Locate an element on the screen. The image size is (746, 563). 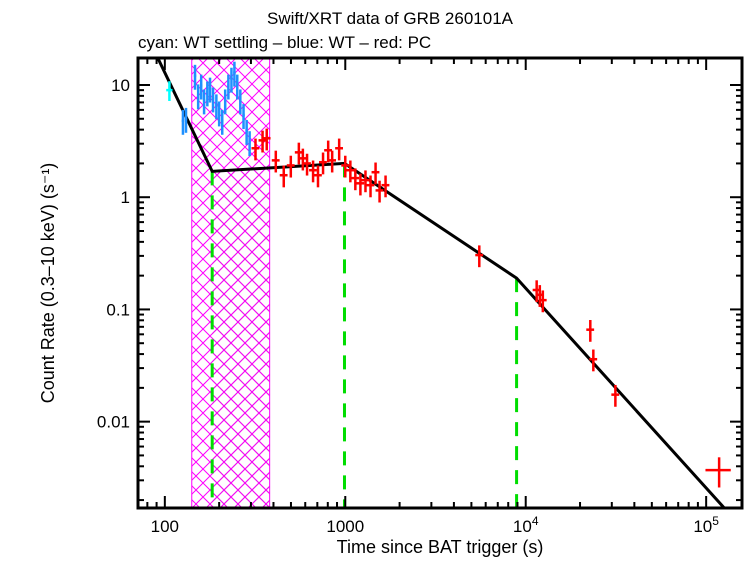
x-axis-label: Time since BAT trigger (s) is located at coordinates (440, 547).